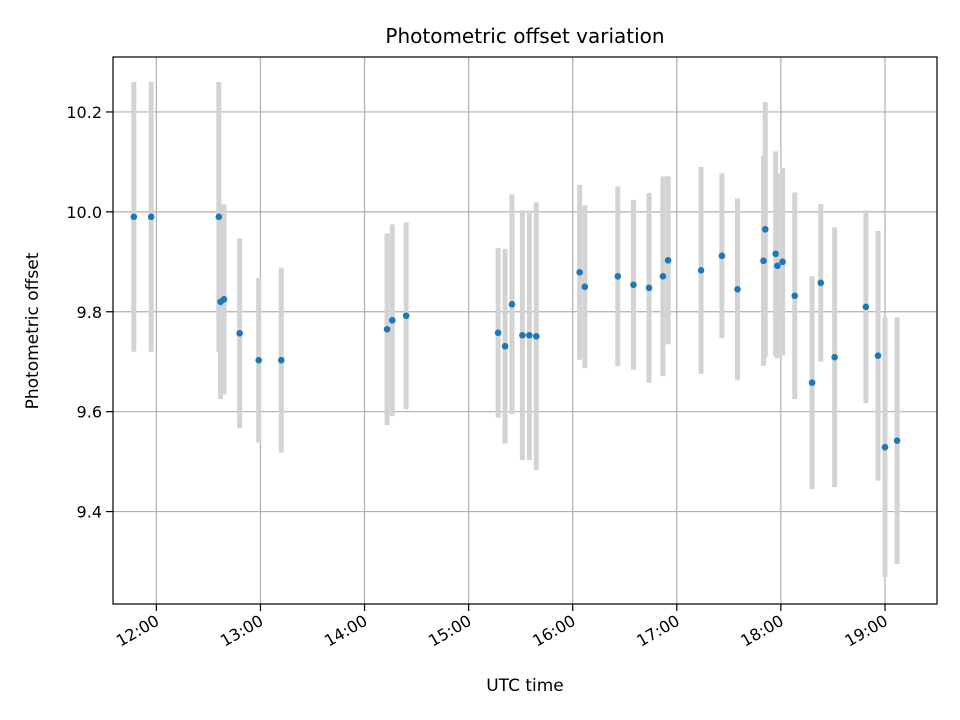  What do you see at coordinates (84, 212) in the screenshot?
I see `y-tick-label: 10.0` at bounding box center [84, 212].